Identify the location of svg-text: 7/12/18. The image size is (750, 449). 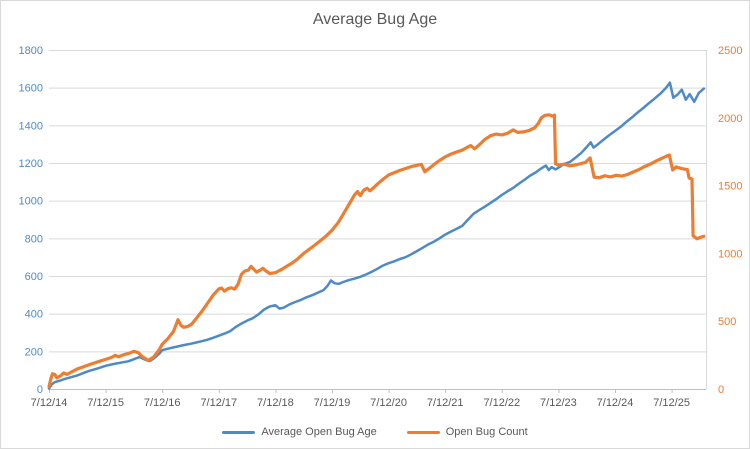
(275, 403).